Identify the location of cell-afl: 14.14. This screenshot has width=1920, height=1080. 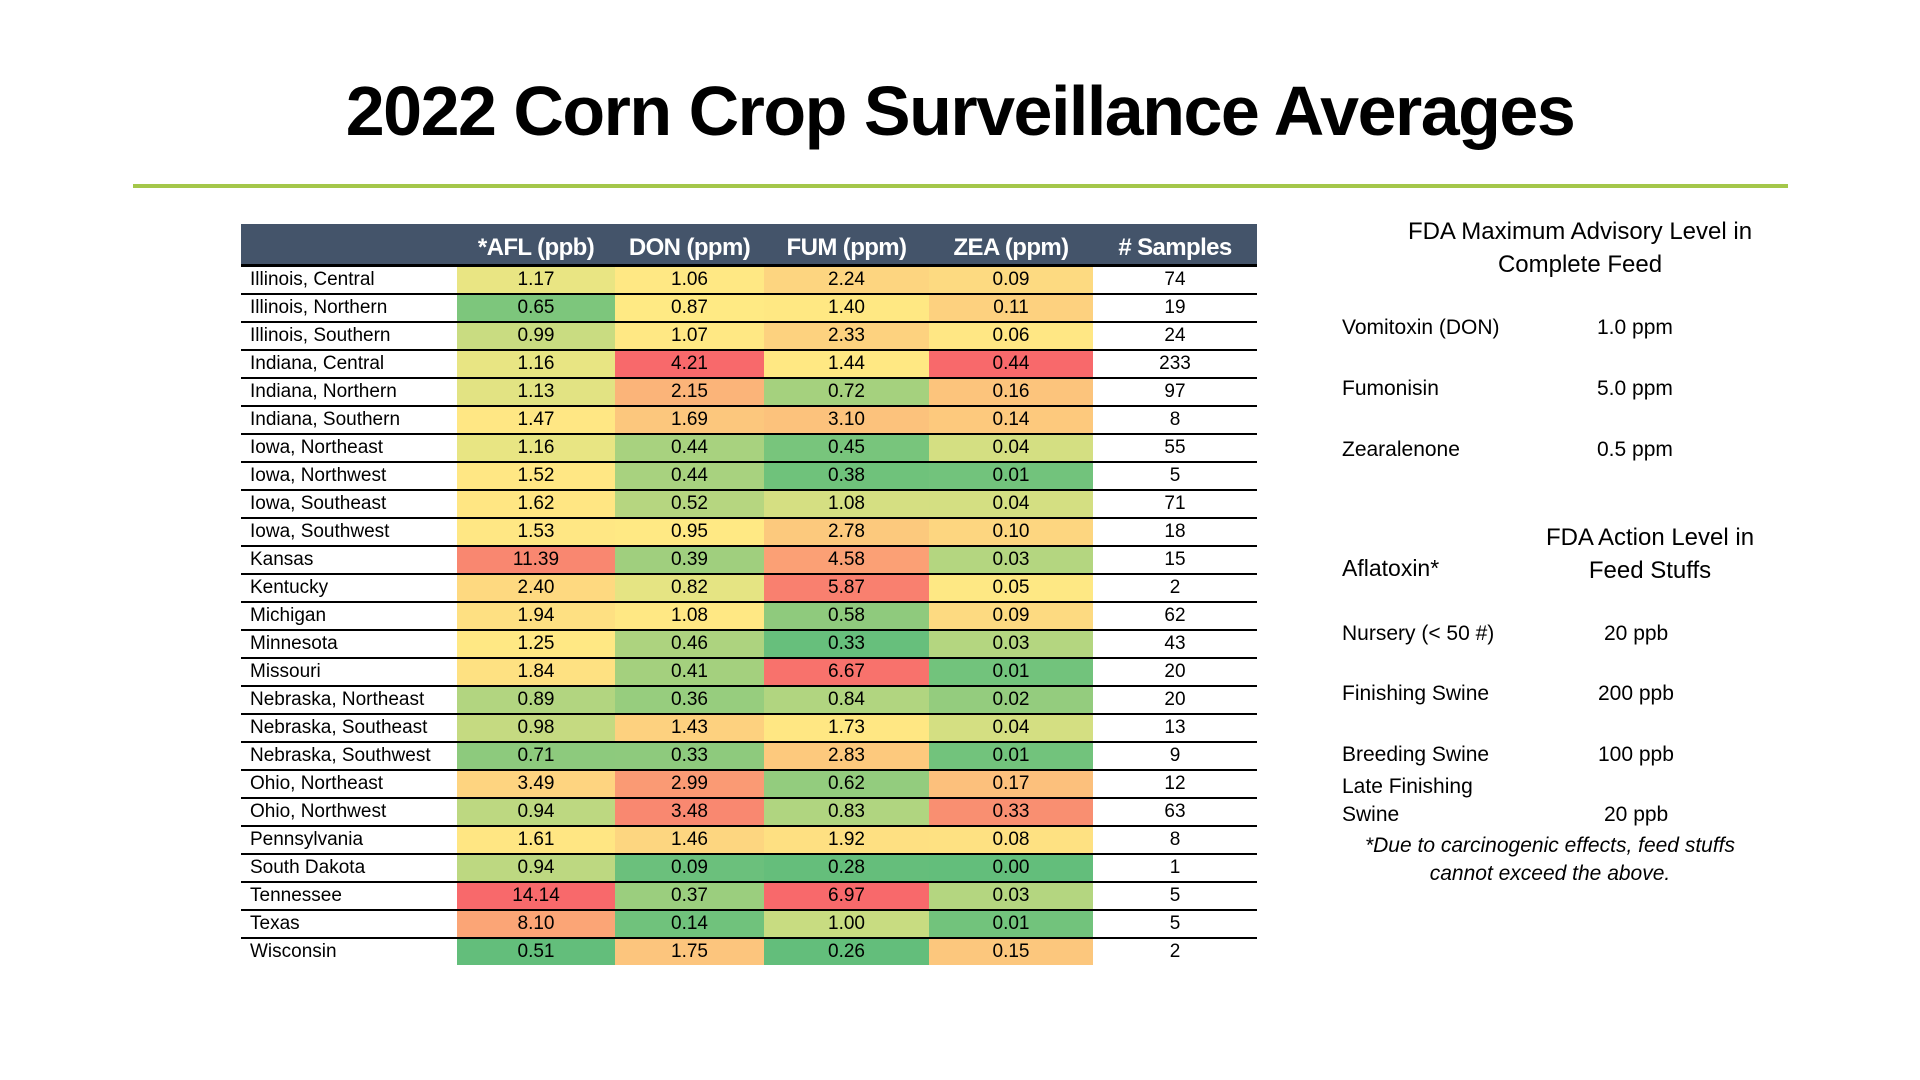
(536, 896).